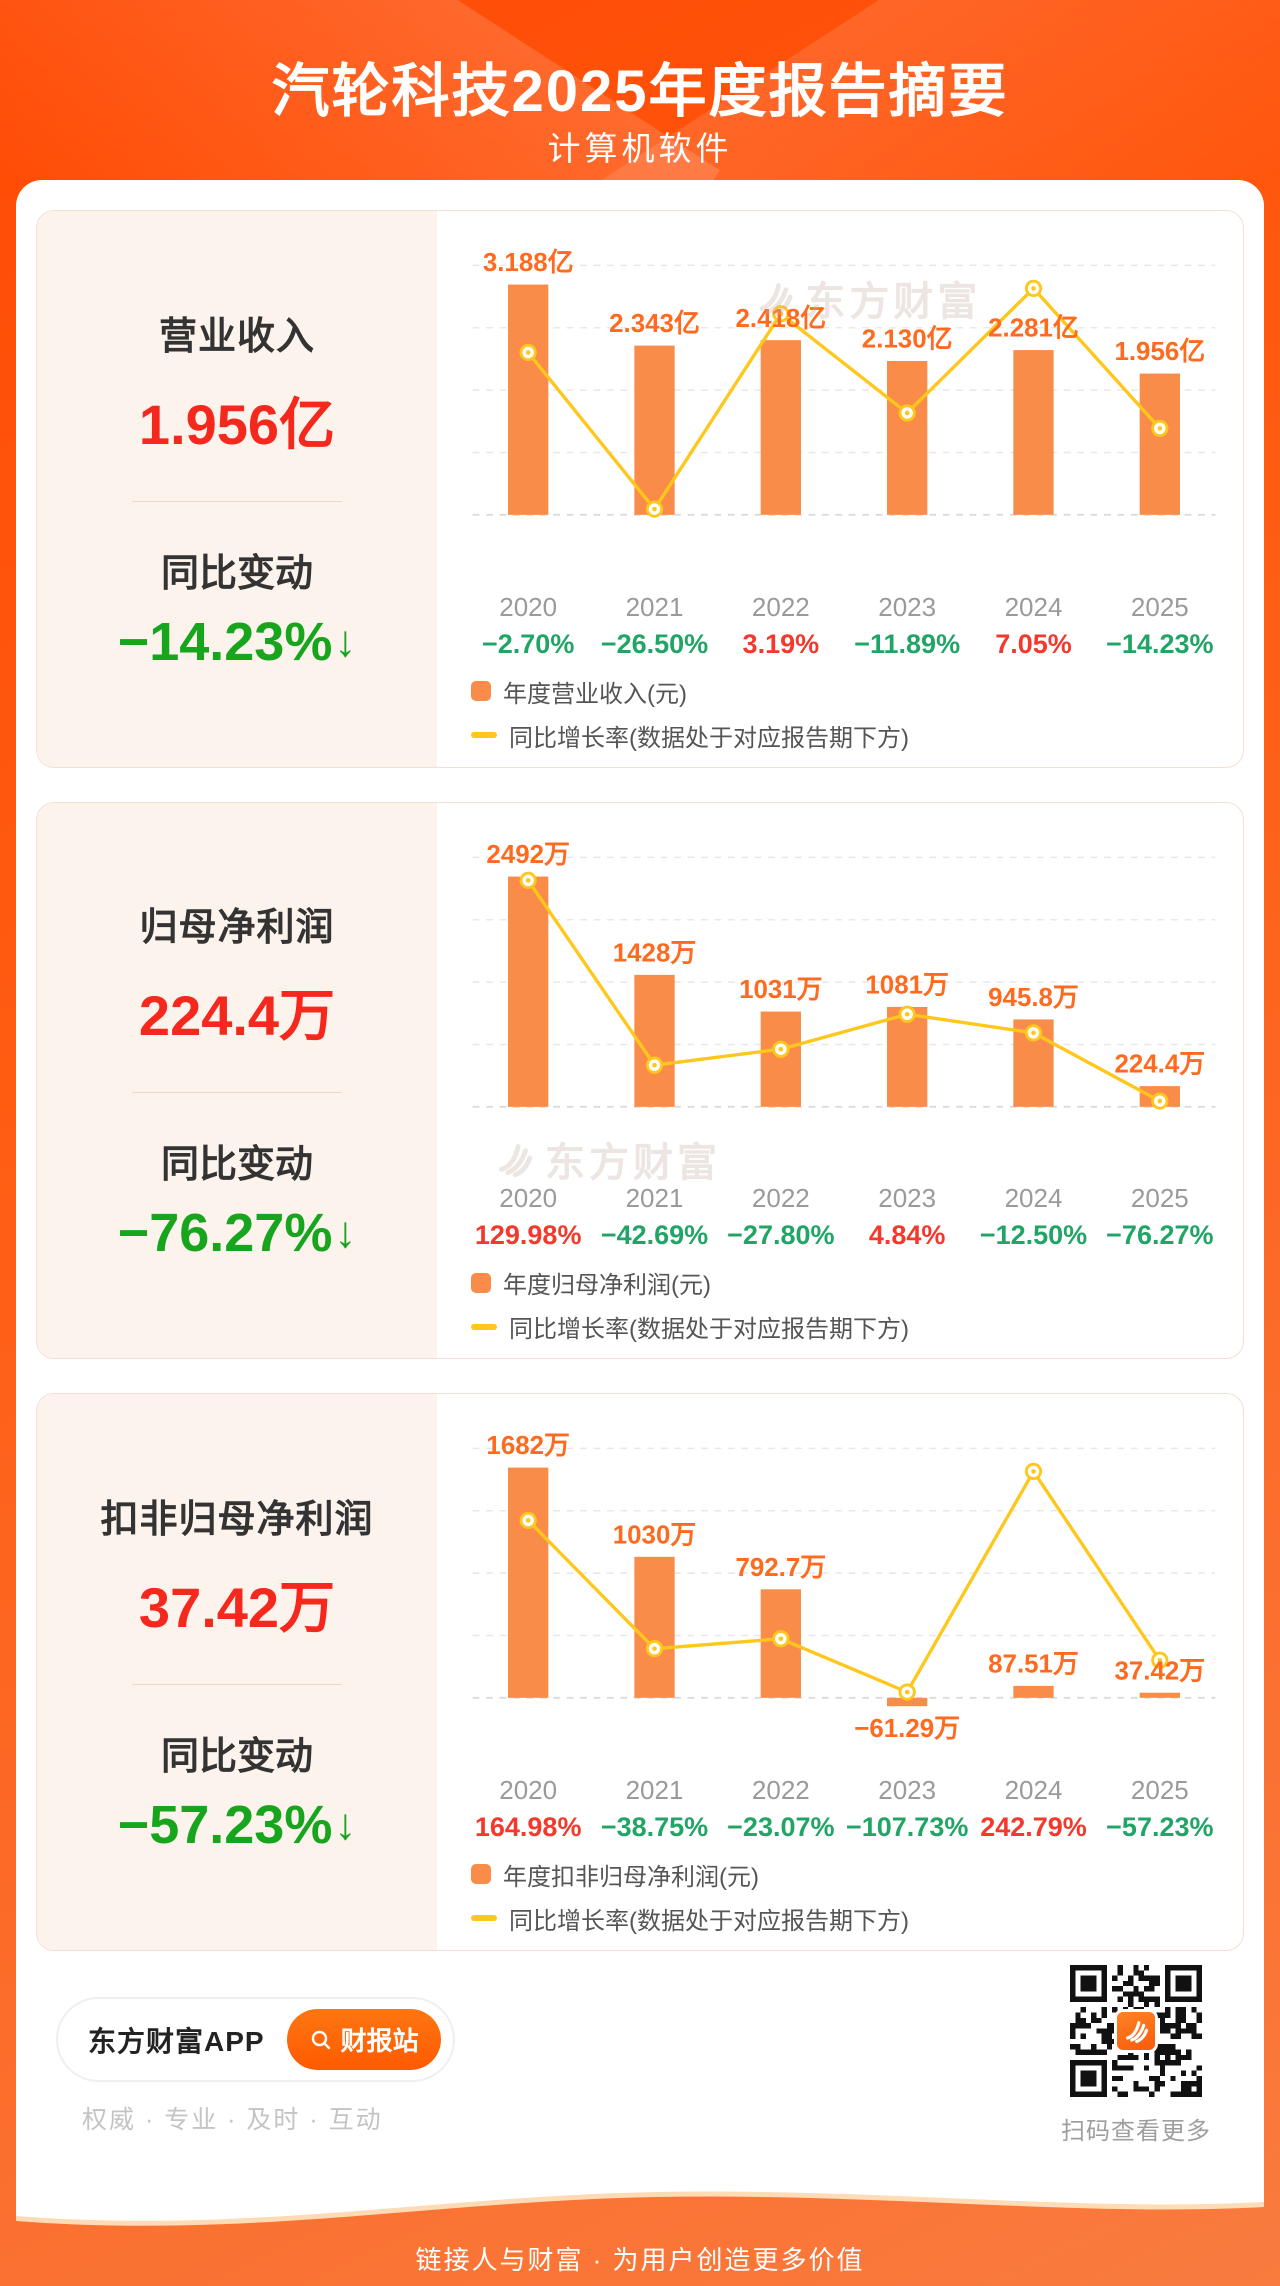 The height and width of the screenshot is (2286, 1280). Describe the element at coordinates (1160, 626) in the screenshot. I see `axis-column: 2025 −14.23%` at that location.